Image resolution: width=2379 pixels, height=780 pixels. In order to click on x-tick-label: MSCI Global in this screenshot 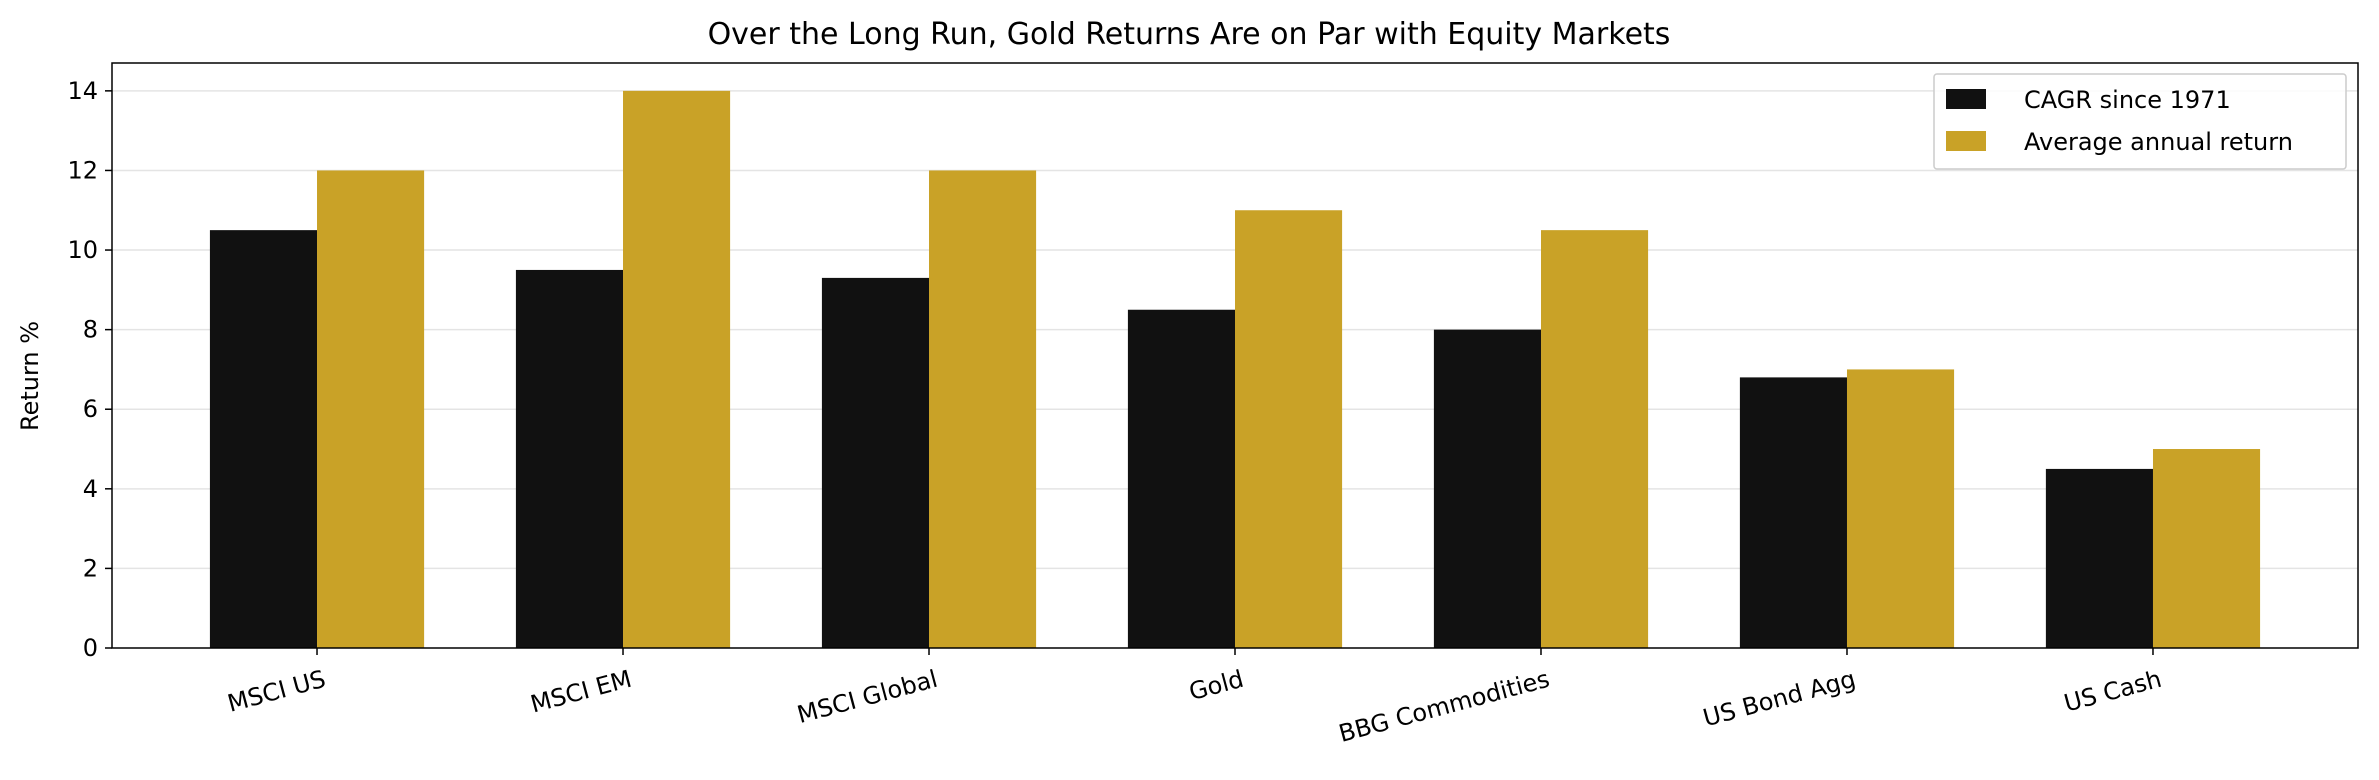, I will do `click(867, 697)`.